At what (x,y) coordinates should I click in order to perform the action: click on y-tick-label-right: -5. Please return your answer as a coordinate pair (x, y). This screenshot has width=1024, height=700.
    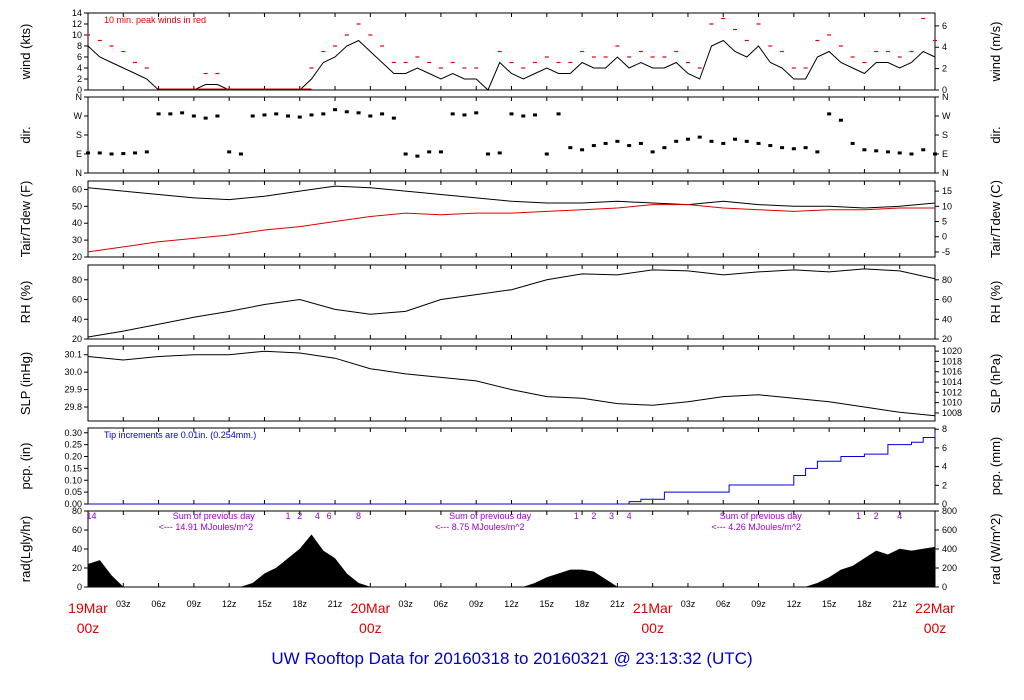
    Looking at the image, I should click on (946, 252).